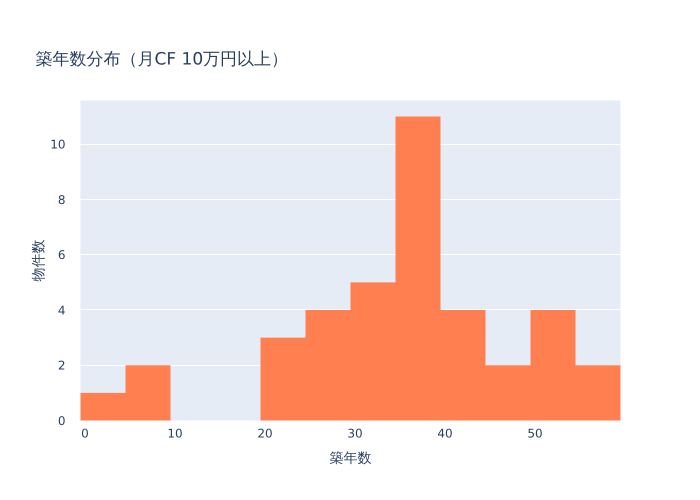 The height and width of the screenshot is (500, 700). I want to click on y-tick-label: 6, so click(62, 255).